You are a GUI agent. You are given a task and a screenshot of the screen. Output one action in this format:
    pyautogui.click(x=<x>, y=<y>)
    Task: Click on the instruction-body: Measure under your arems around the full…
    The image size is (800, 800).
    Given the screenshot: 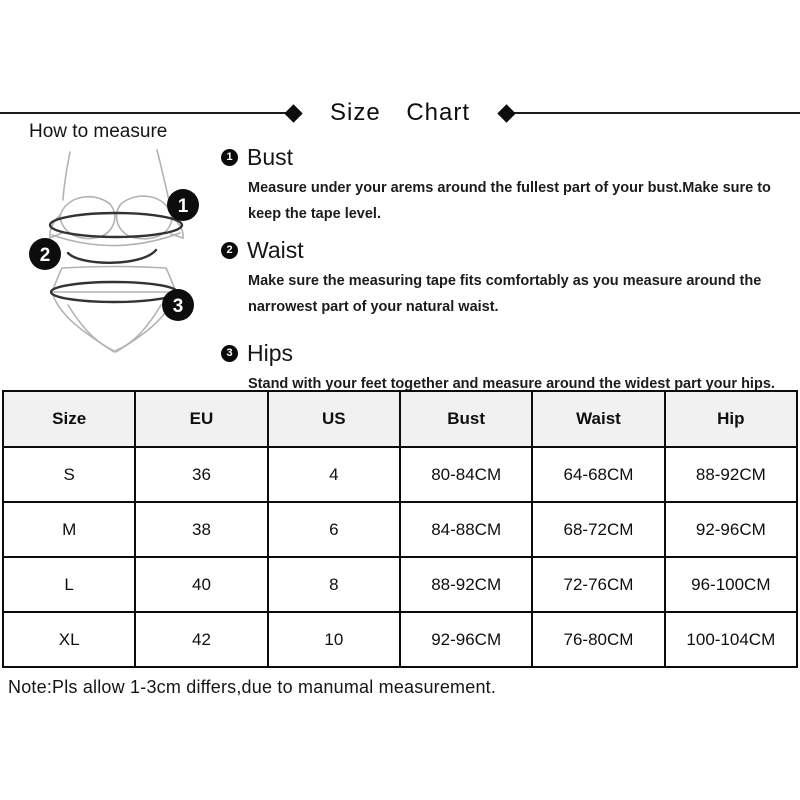 What is the action you would take?
    pyautogui.click(x=509, y=201)
    